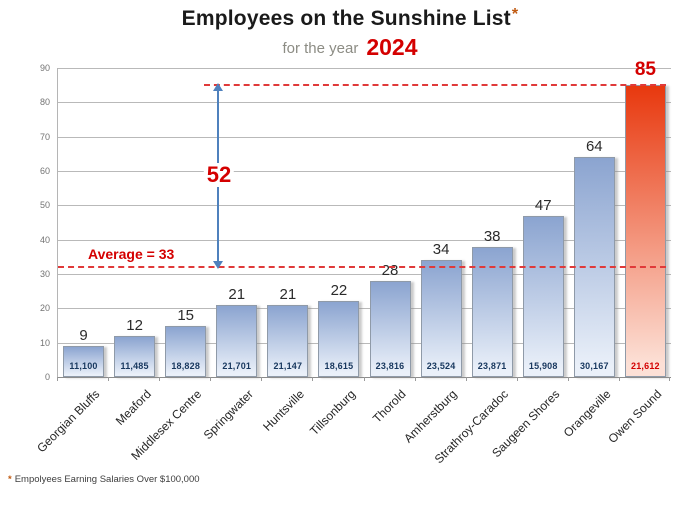 Image resolution: width=700 pixels, height=509 pixels. What do you see at coordinates (44, 308) in the screenshot?
I see `y-tick-label: 20` at bounding box center [44, 308].